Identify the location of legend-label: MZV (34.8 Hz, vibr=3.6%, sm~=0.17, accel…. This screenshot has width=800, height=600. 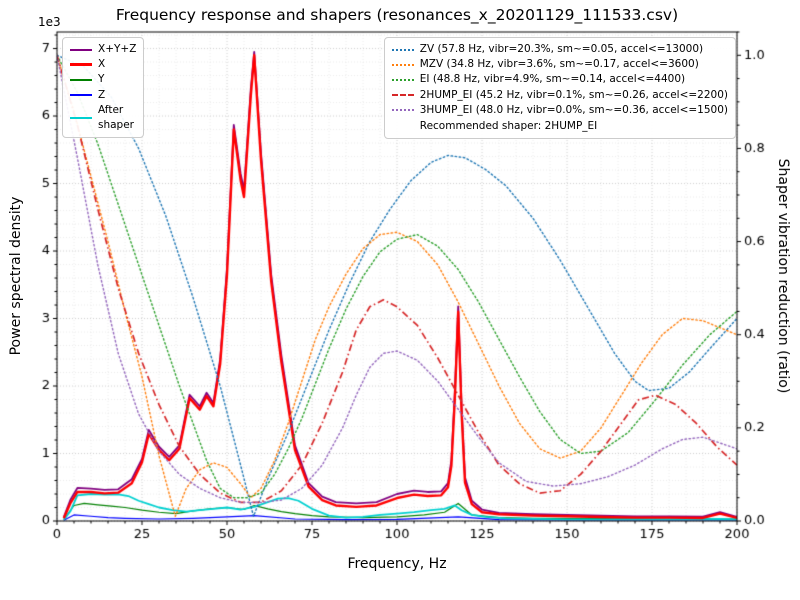
(559, 64).